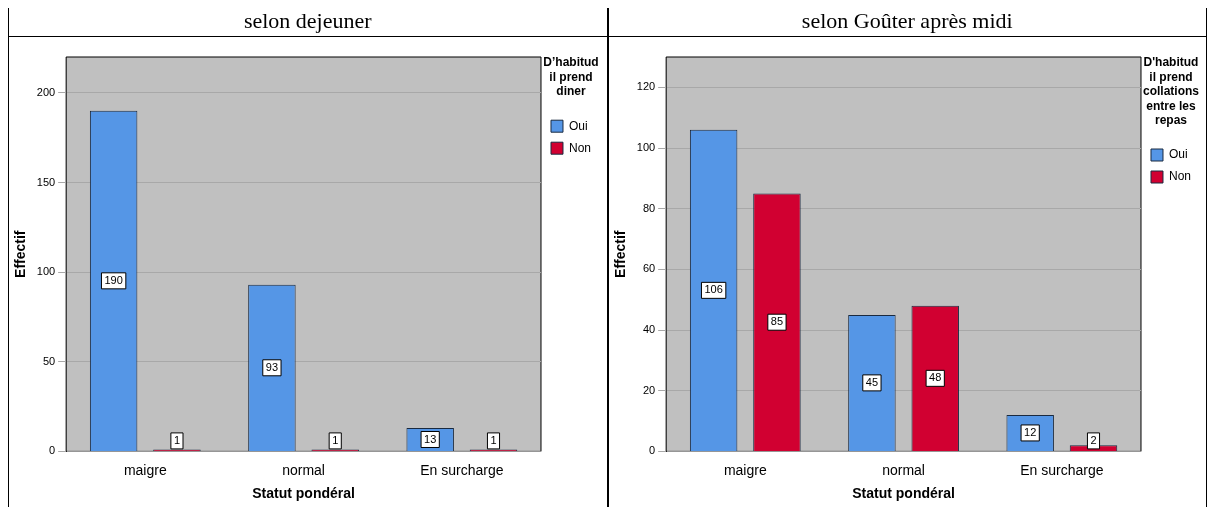 The height and width of the screenshot is (516, 1215). I want to click on data-label: 190, so click(113, 279).